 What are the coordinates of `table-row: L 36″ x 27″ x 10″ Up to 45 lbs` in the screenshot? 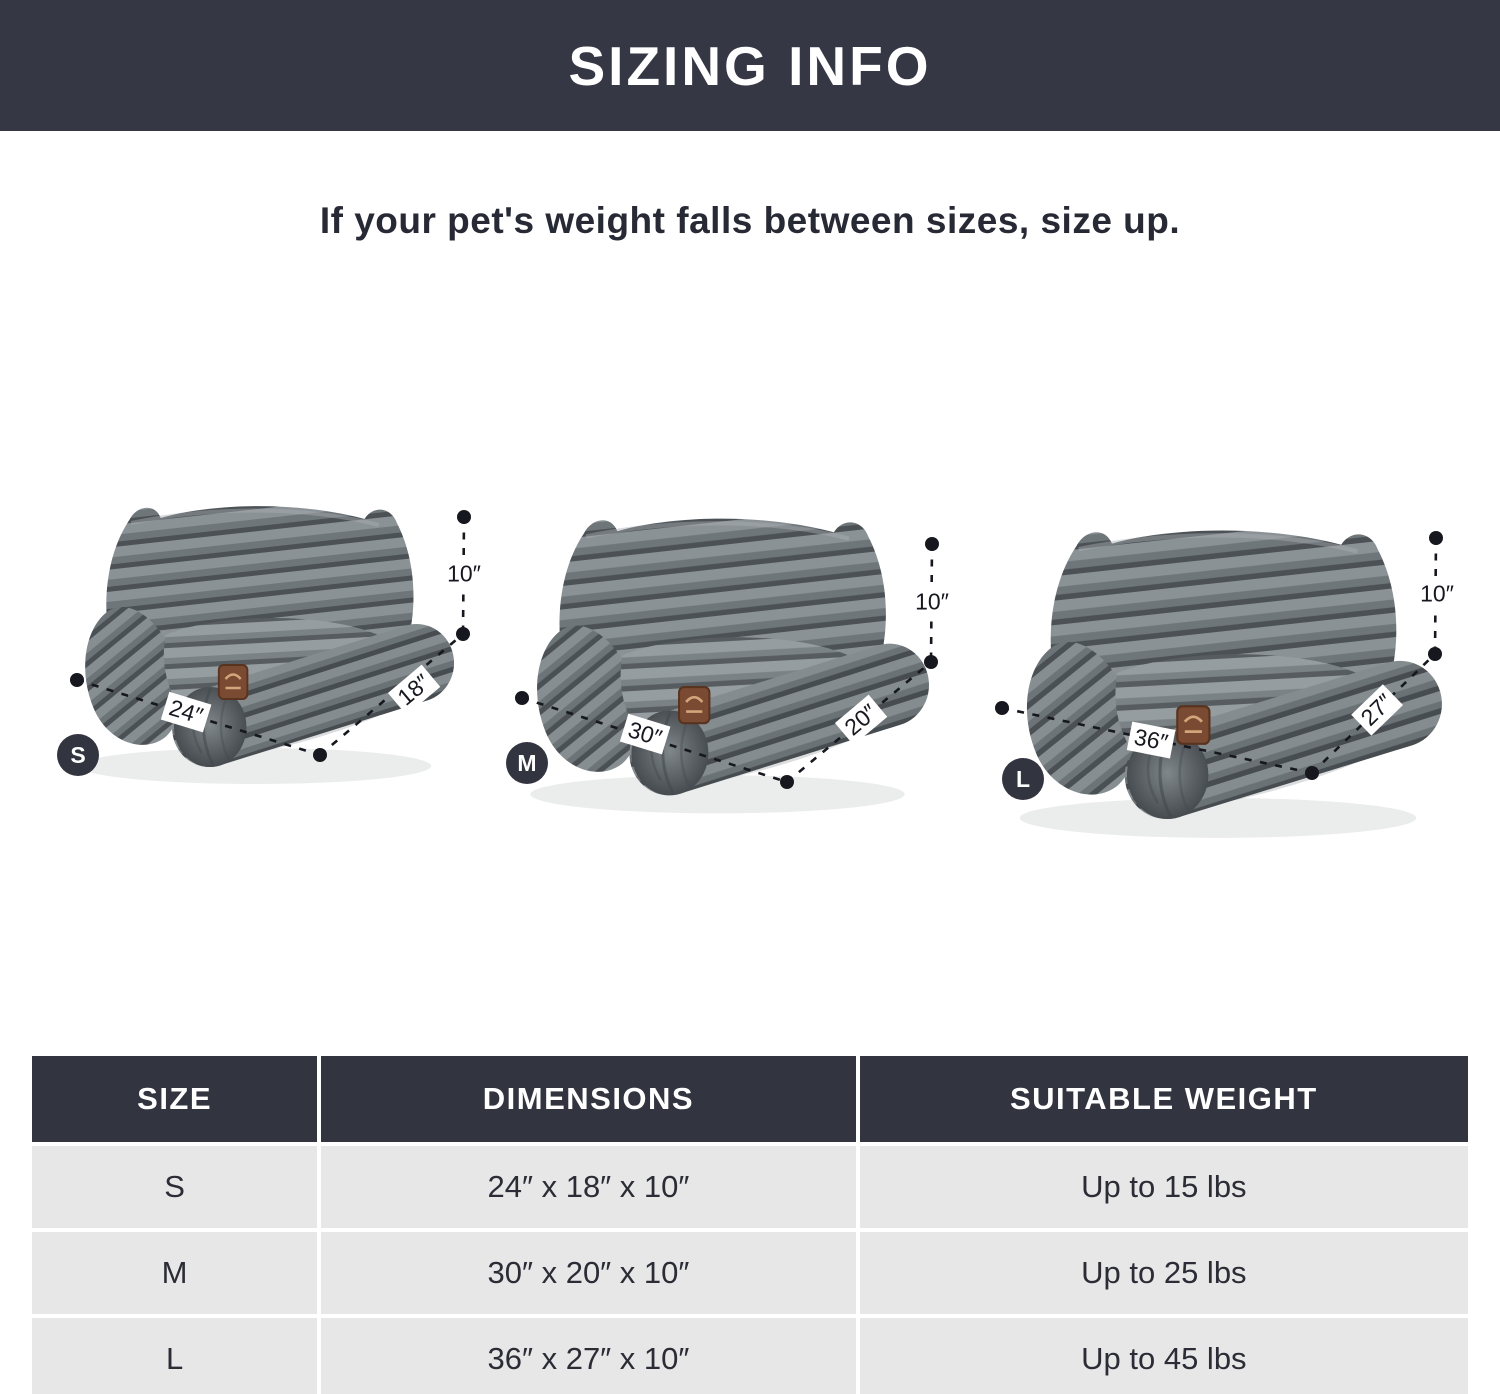 It's located at (750, 1354).